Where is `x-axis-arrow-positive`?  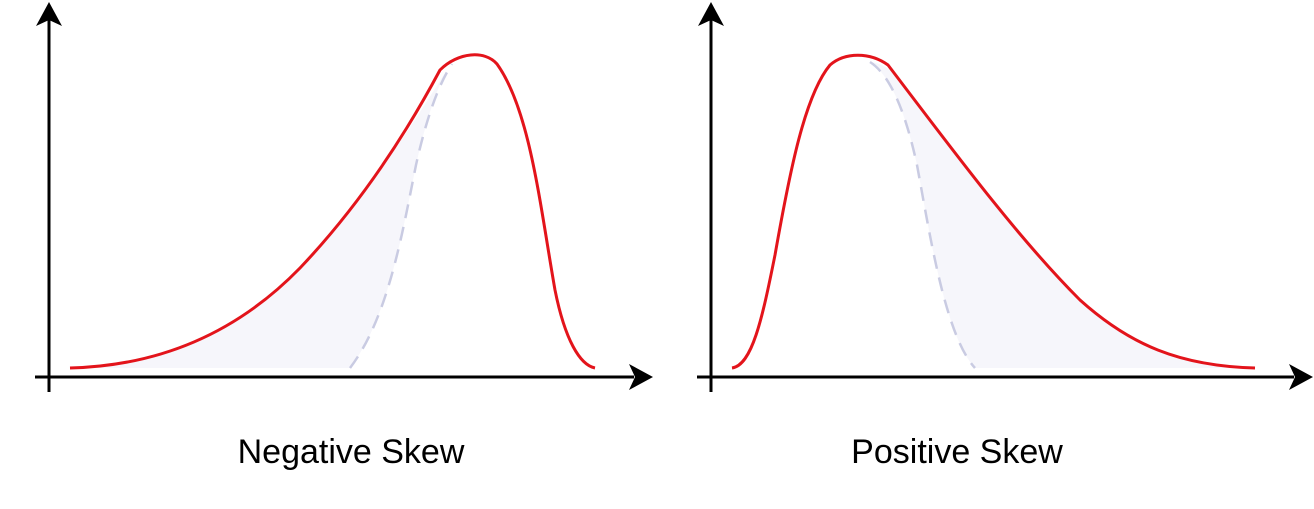
x-axis-arrow-positive is located at coordinates (1301, 377).